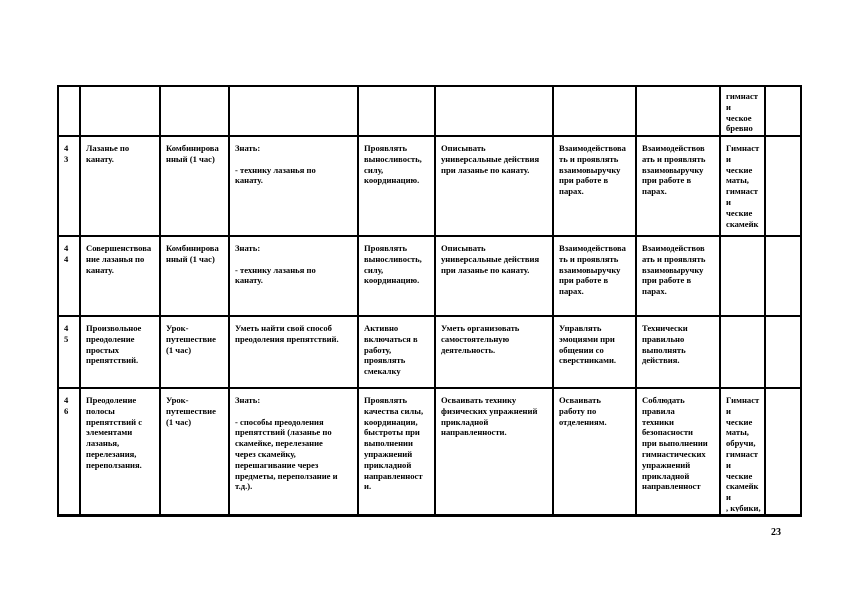 The height and width of the screenshot is (595, 842). I want to click on table-cell: 4 4, so click(69, 276).